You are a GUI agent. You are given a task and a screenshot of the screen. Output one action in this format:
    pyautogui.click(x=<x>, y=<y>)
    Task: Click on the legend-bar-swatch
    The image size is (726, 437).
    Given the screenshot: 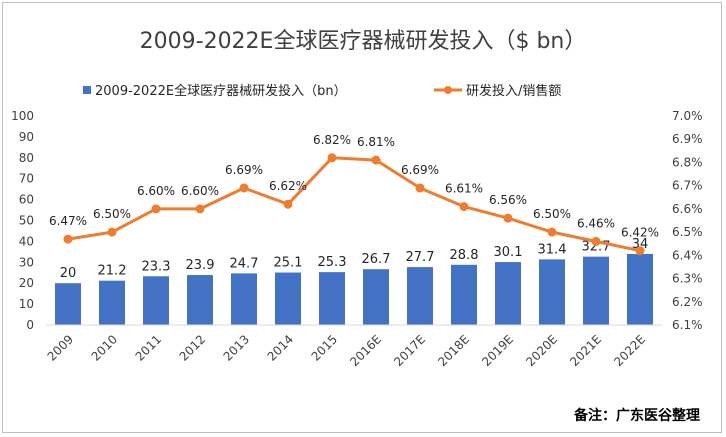 What is the action you would take?
    pyautogui.click(x=87, y=90)
    